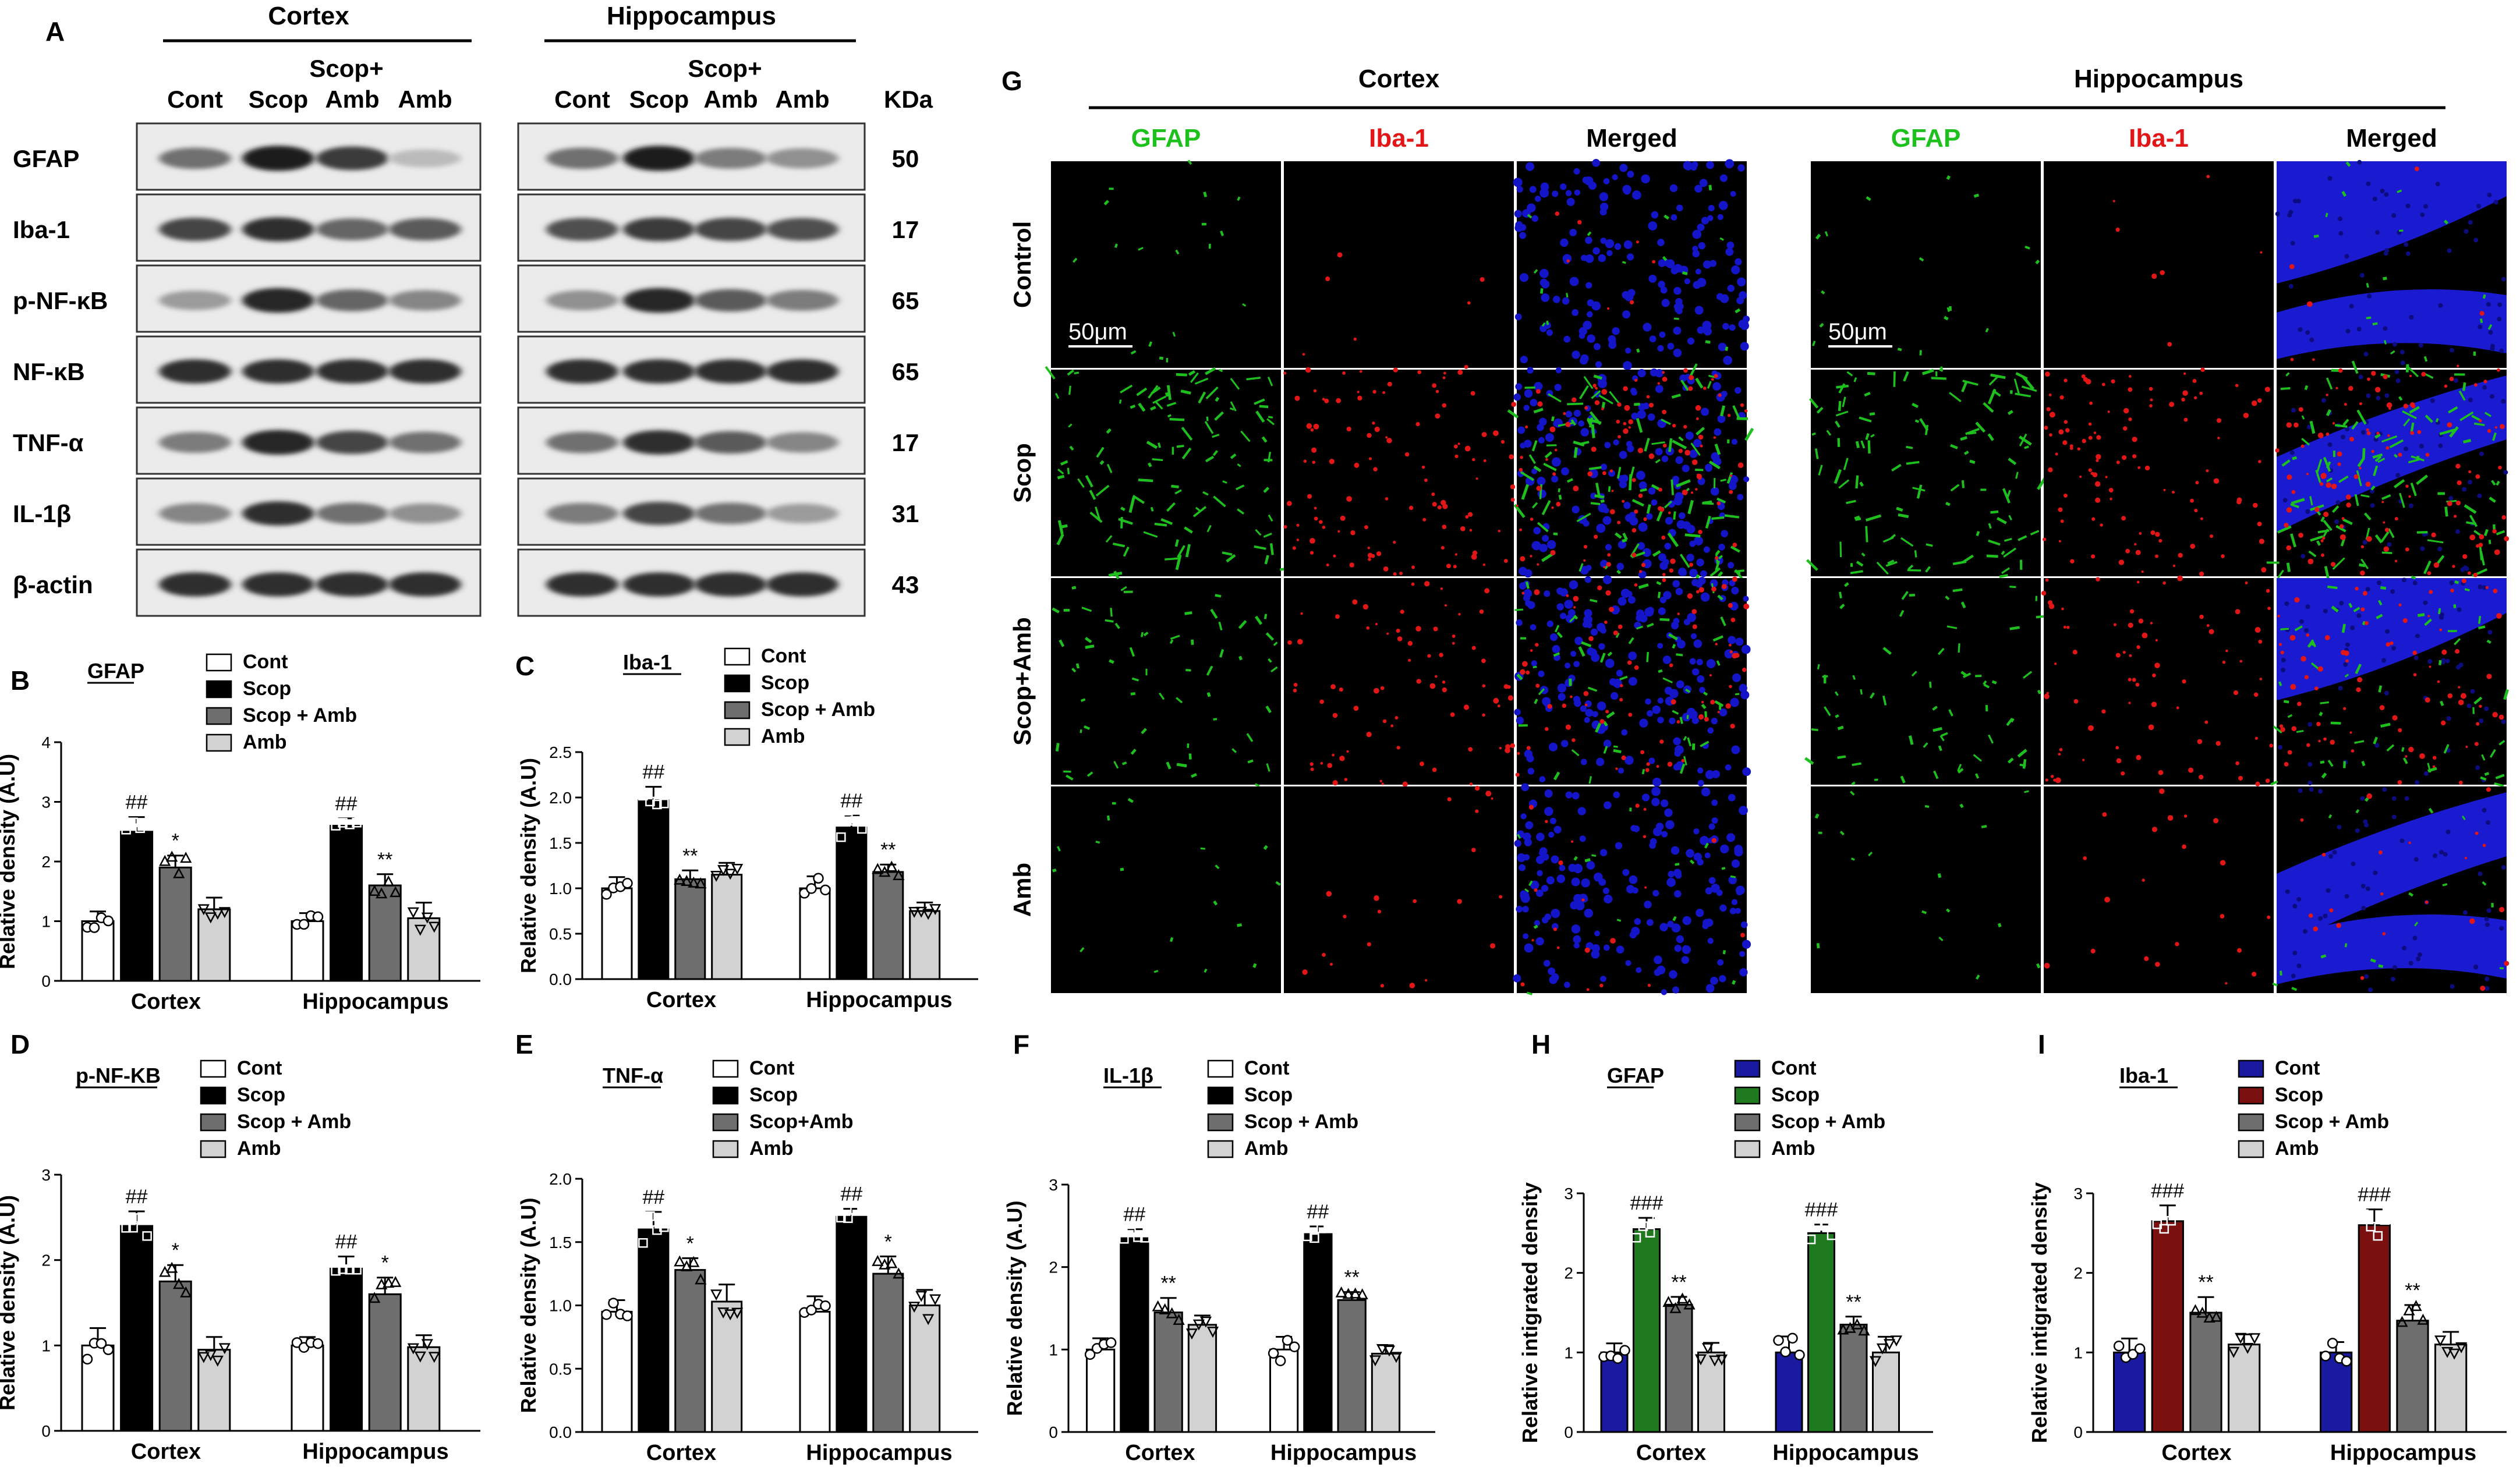 Image resolution: width=2520 pixels, height=1471 pixels. What do you see at coordinates (690, 929) in the screenshot?
I see `bar` at bounding box center [690, 929].